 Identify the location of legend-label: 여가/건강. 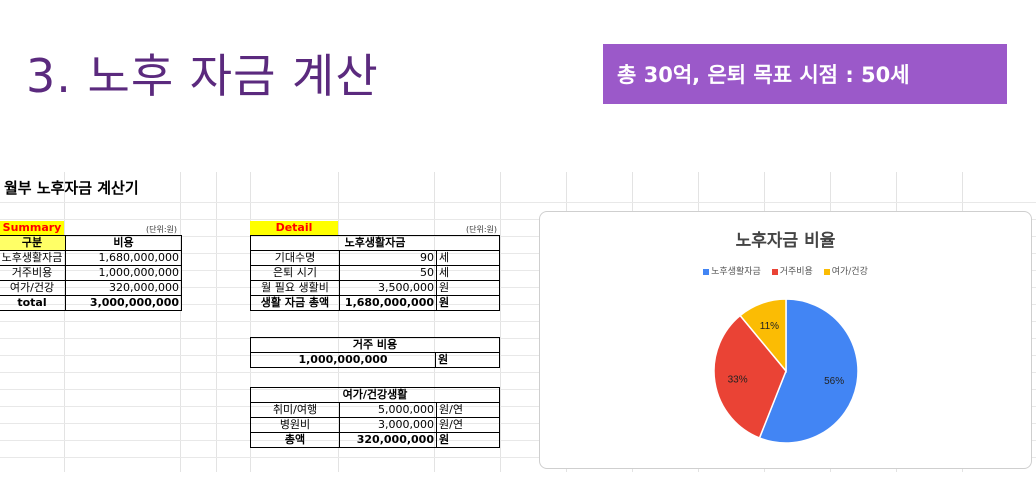
(849, 272).